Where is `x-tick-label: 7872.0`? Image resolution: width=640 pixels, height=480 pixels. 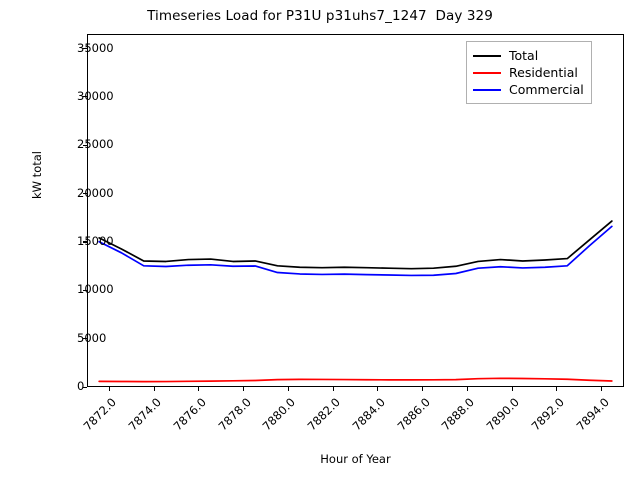
x-tick-label: 7872.0 is located at coordinates (100, 414).